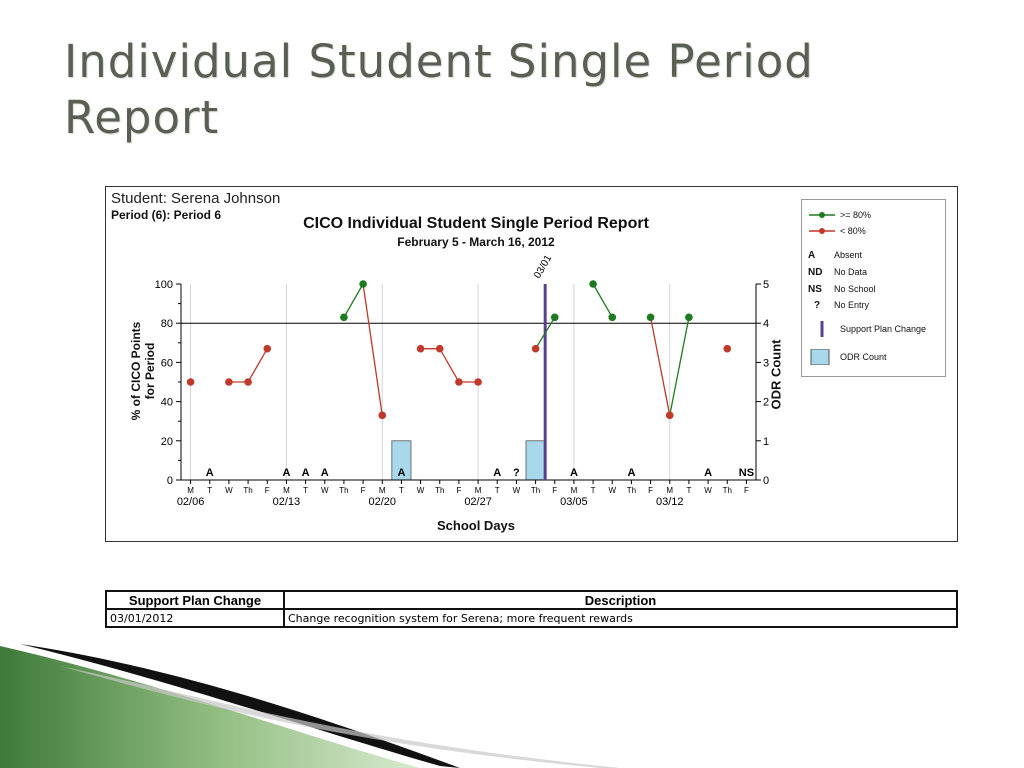 The height and width of the screenshot is (768, 1024). I want to click on period-name: Period (6): Period 6, so click(166, 215).